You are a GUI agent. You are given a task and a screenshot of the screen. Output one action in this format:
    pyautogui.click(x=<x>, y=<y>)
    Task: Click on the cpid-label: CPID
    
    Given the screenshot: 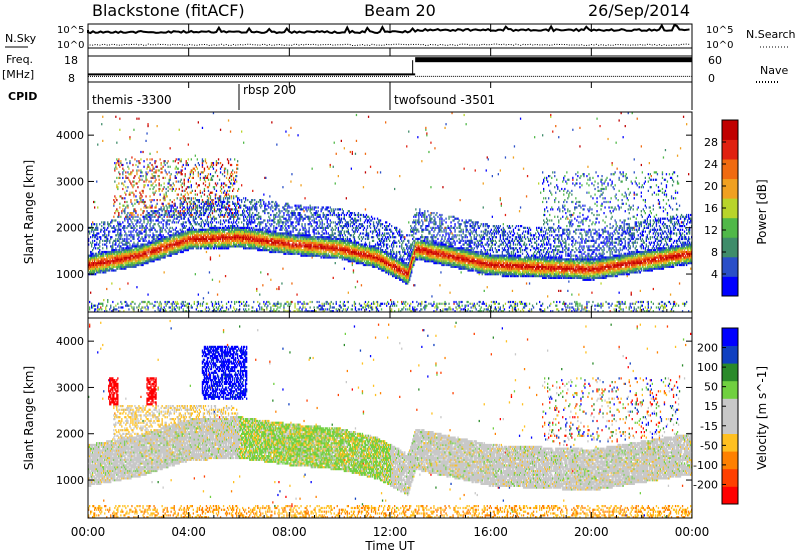 What is the action you would take?
    pyautogui.click(x=22, y=96)
    